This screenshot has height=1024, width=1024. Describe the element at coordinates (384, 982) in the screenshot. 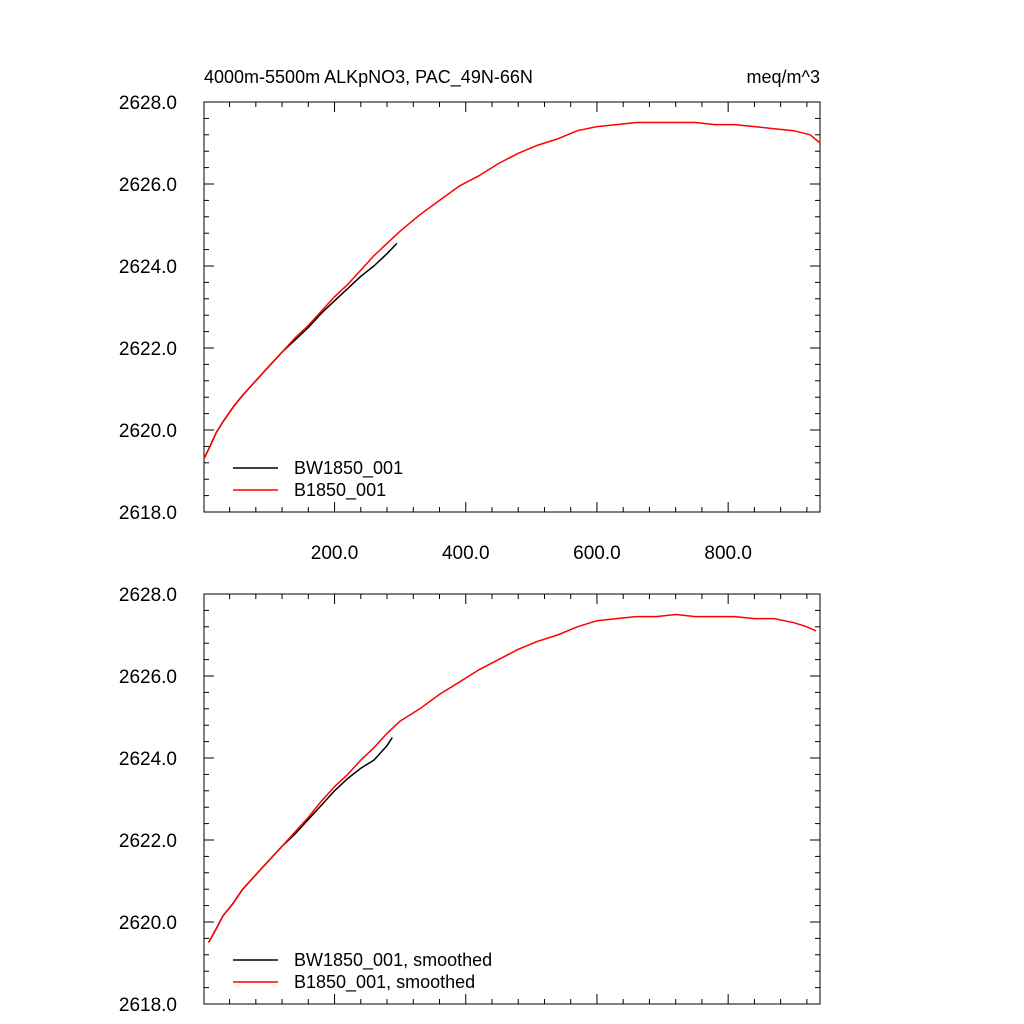

I see `legend-label: B1850_001, smoothed` at that location.